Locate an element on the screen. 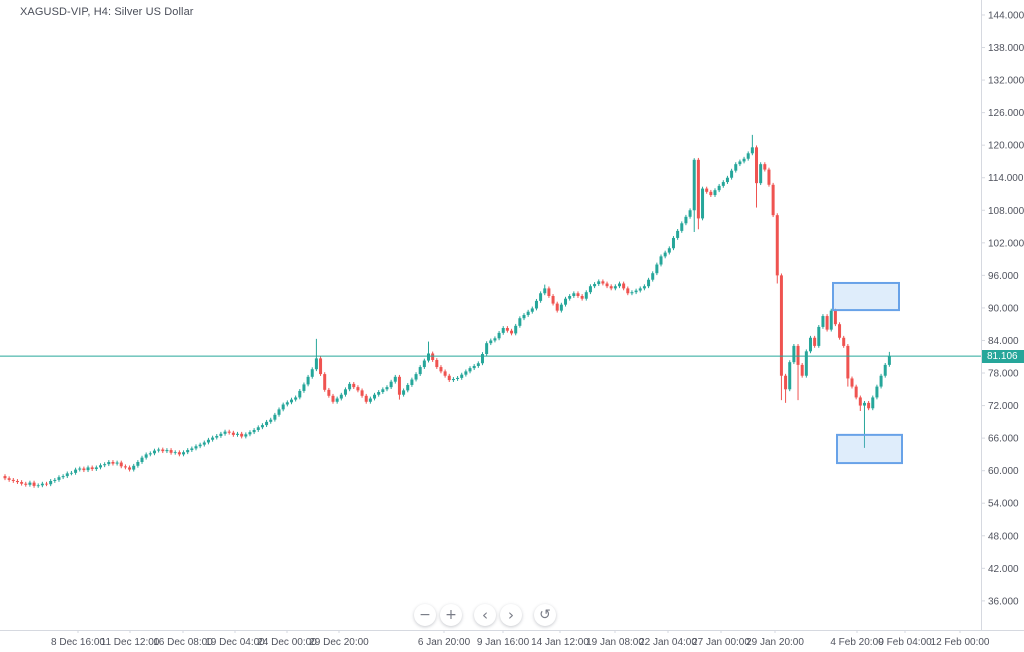  zoom-in-button: + is located at coordinates (451, 615).